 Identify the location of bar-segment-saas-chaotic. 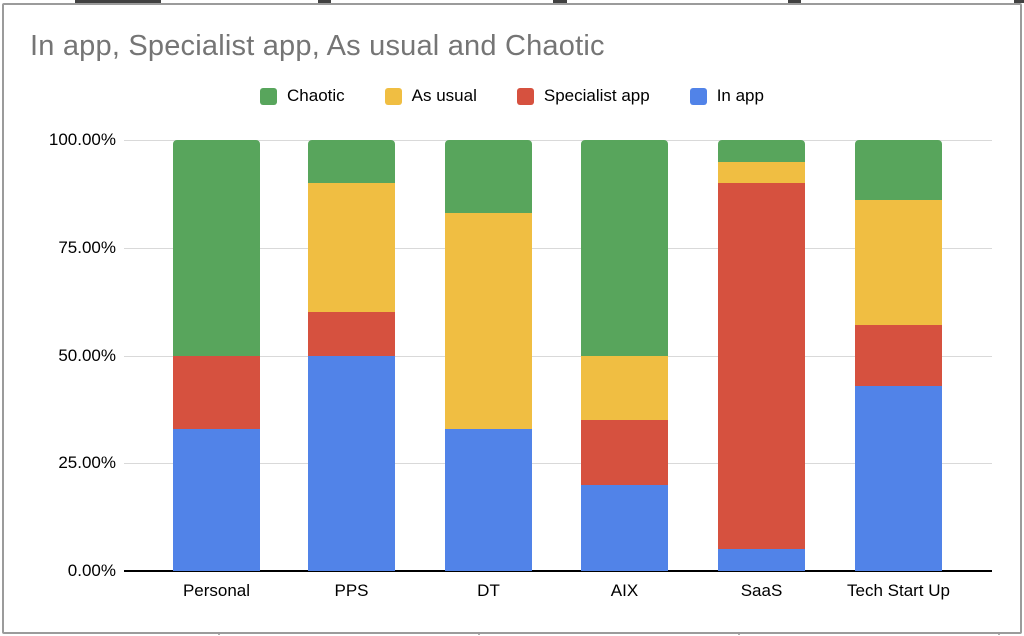
(761, 151).